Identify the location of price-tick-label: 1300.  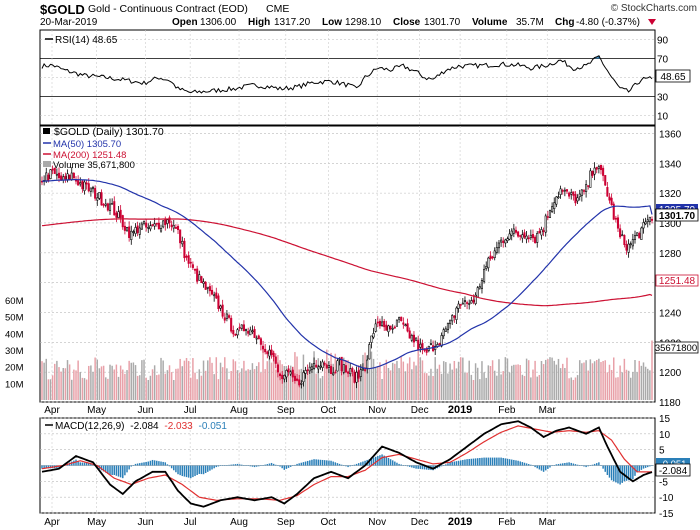
(670, 224).